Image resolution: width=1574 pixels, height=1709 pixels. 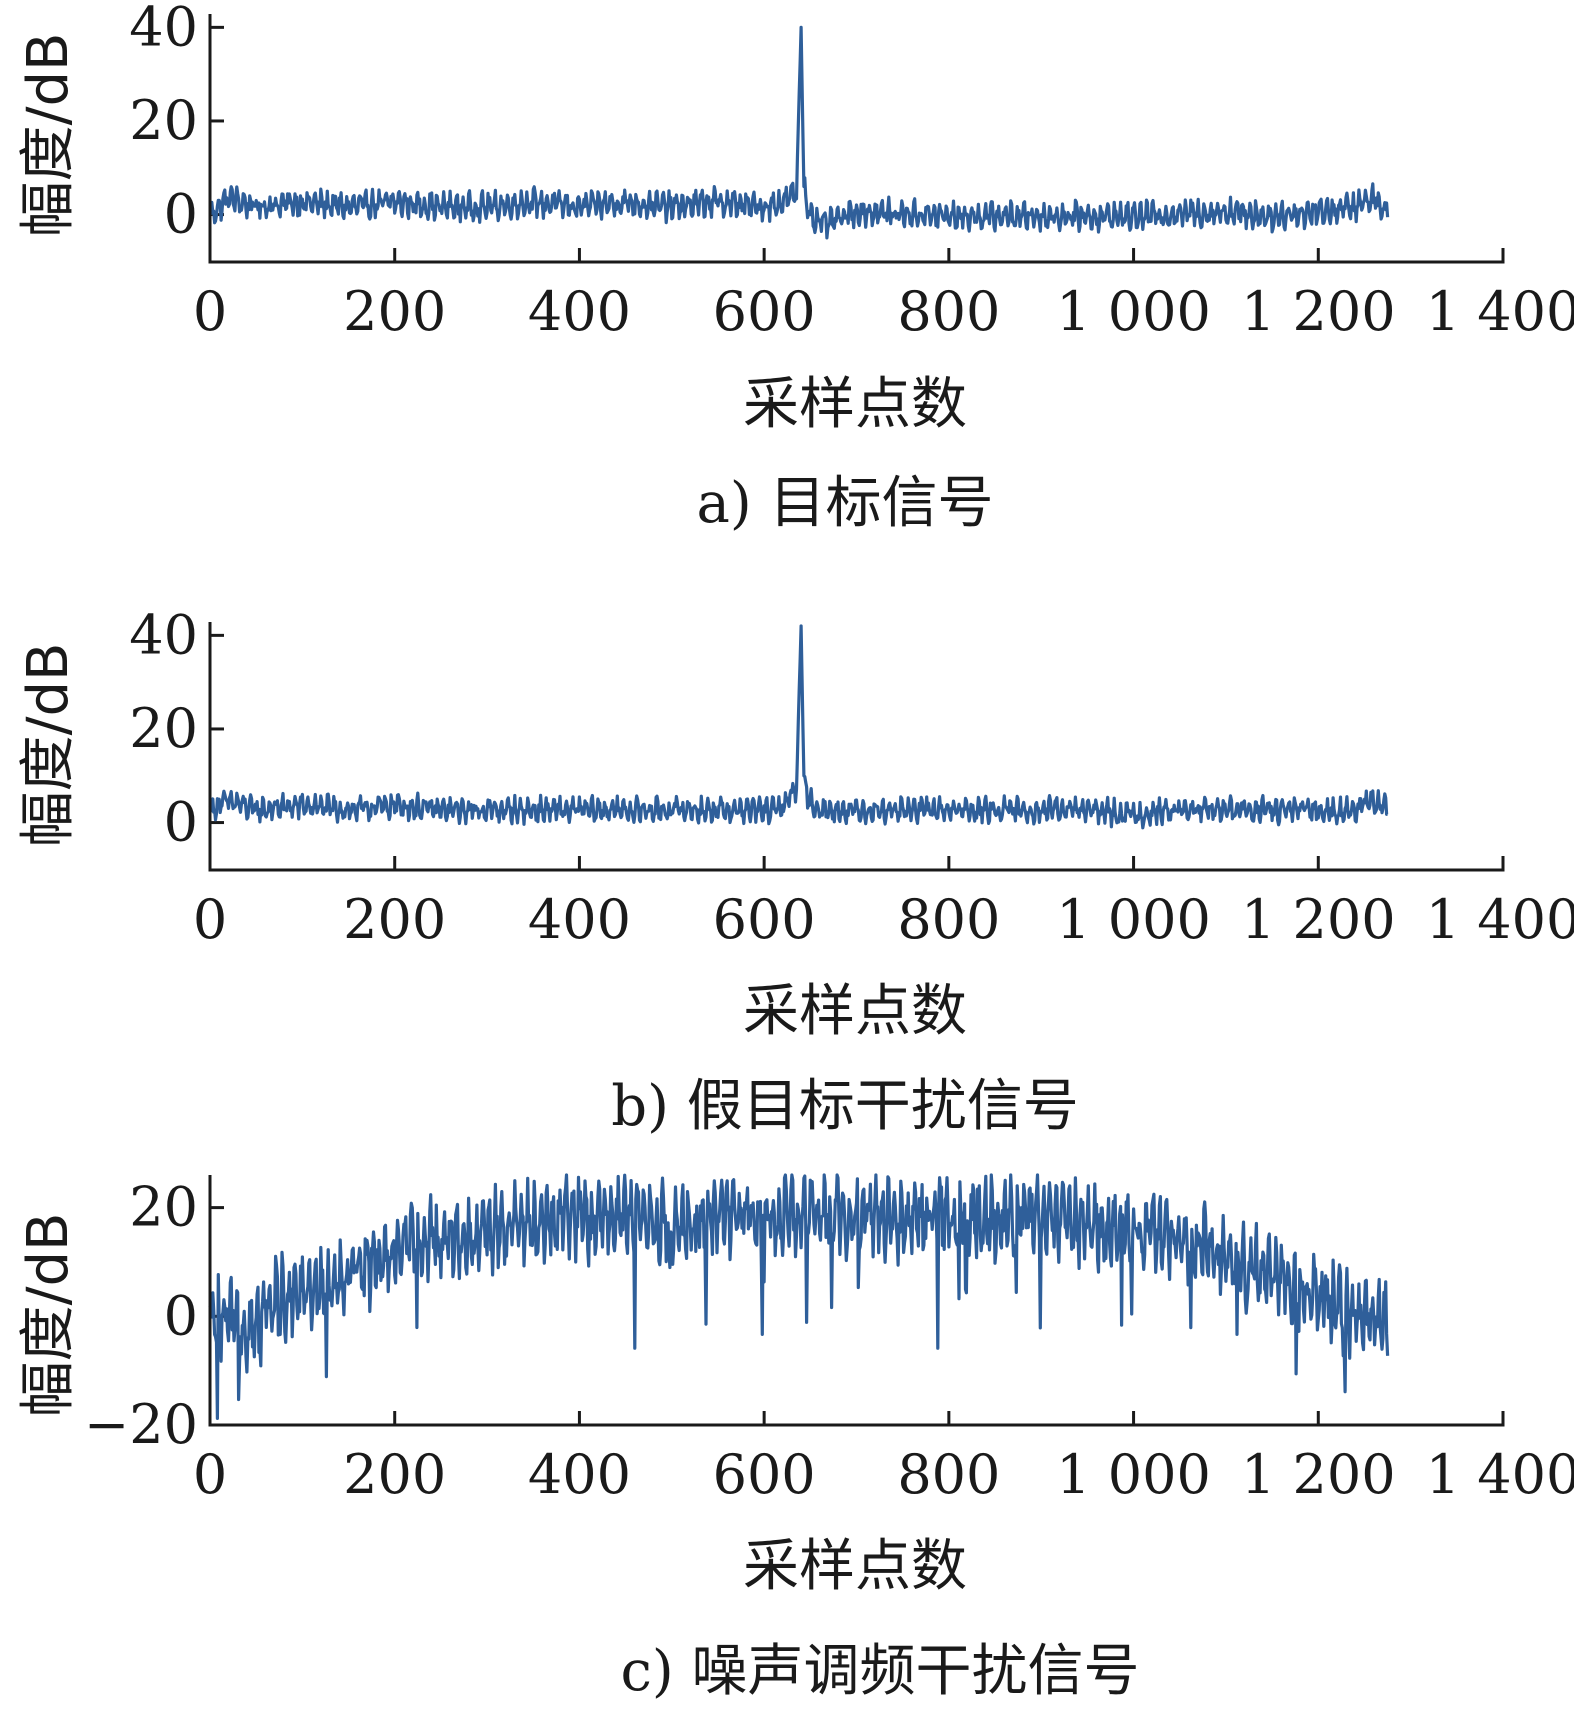 I want to click on y-tick-label: −20, so click(x=141, y=1424).